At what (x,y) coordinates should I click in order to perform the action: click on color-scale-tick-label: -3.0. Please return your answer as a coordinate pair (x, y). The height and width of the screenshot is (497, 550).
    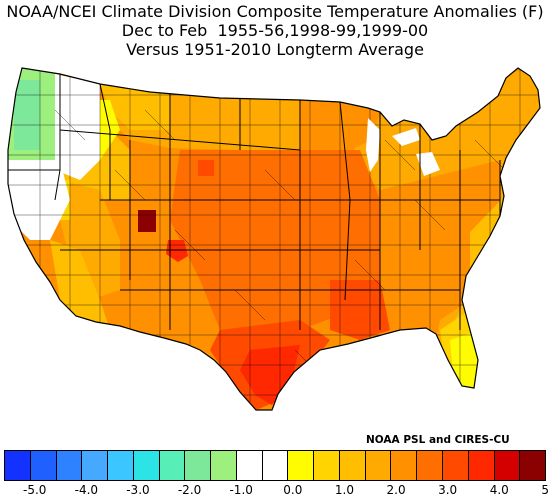
    Looking at the image, I should click on (138, 490).